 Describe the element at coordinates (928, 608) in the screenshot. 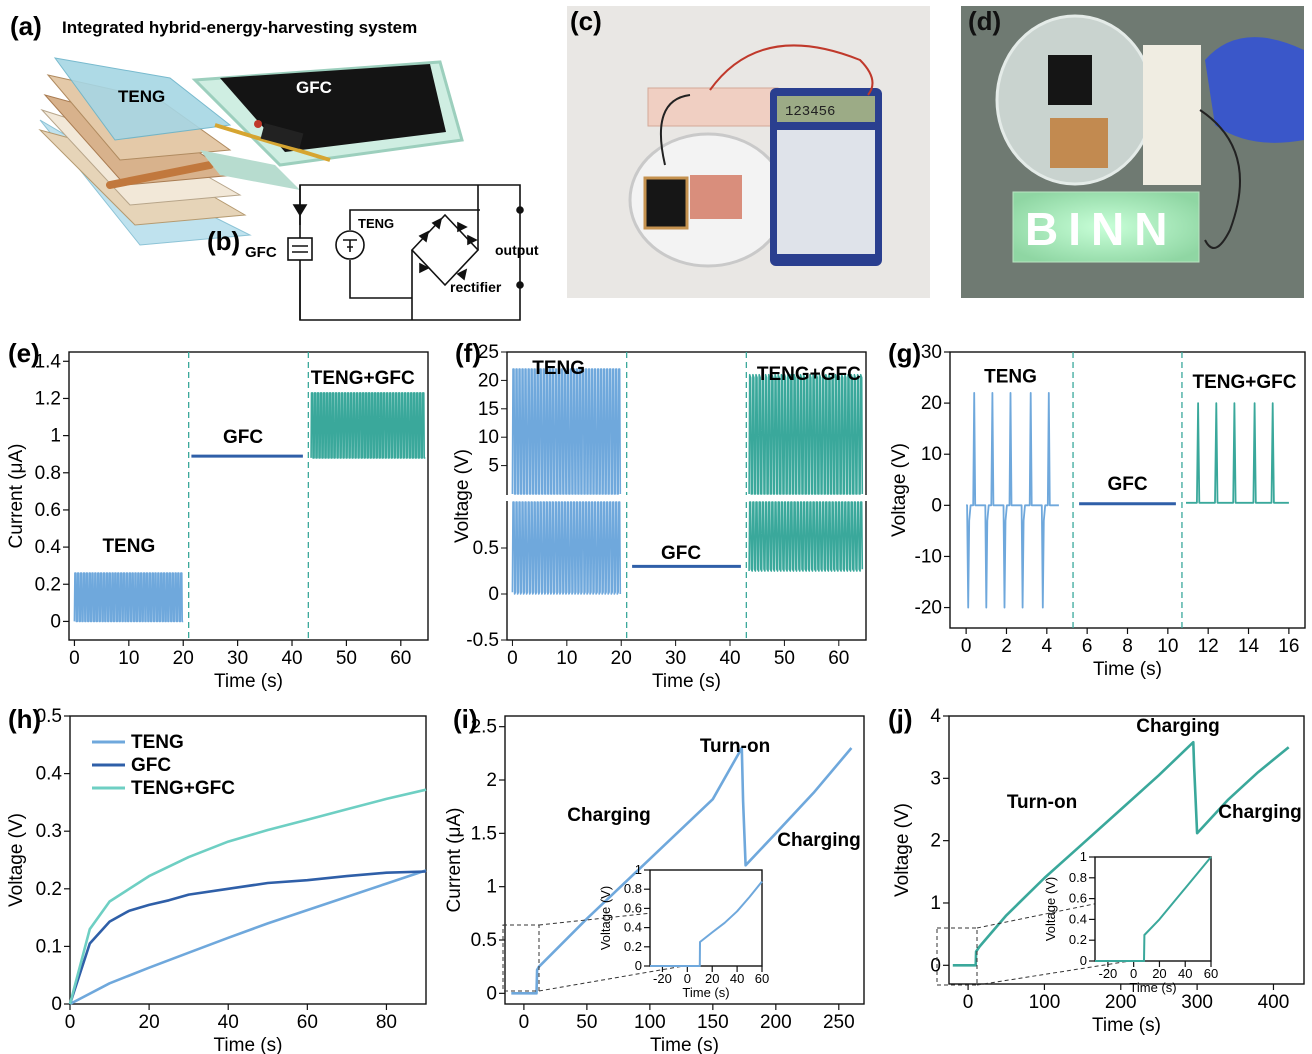

I see `y-tick-label: -20` at that location.